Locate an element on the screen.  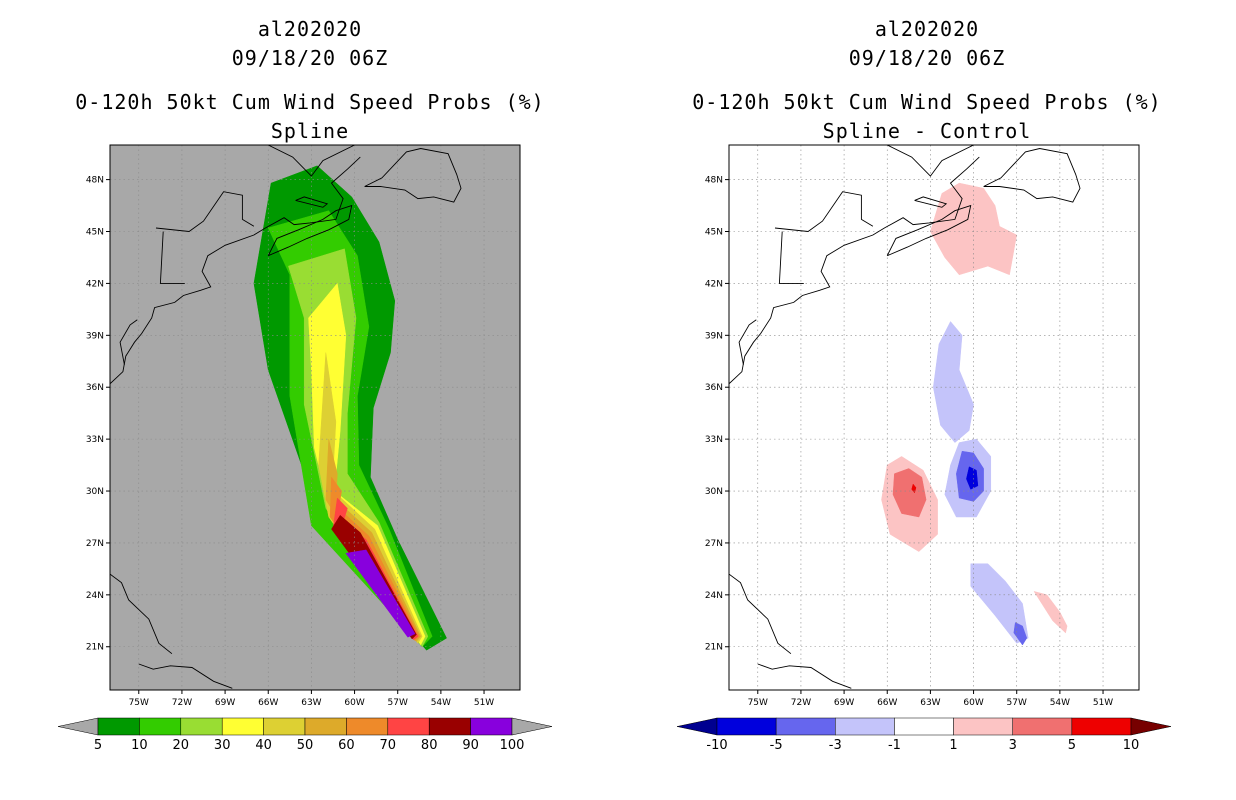
left-colorbar-label-5: 50 is located at coordinates (305, 745).